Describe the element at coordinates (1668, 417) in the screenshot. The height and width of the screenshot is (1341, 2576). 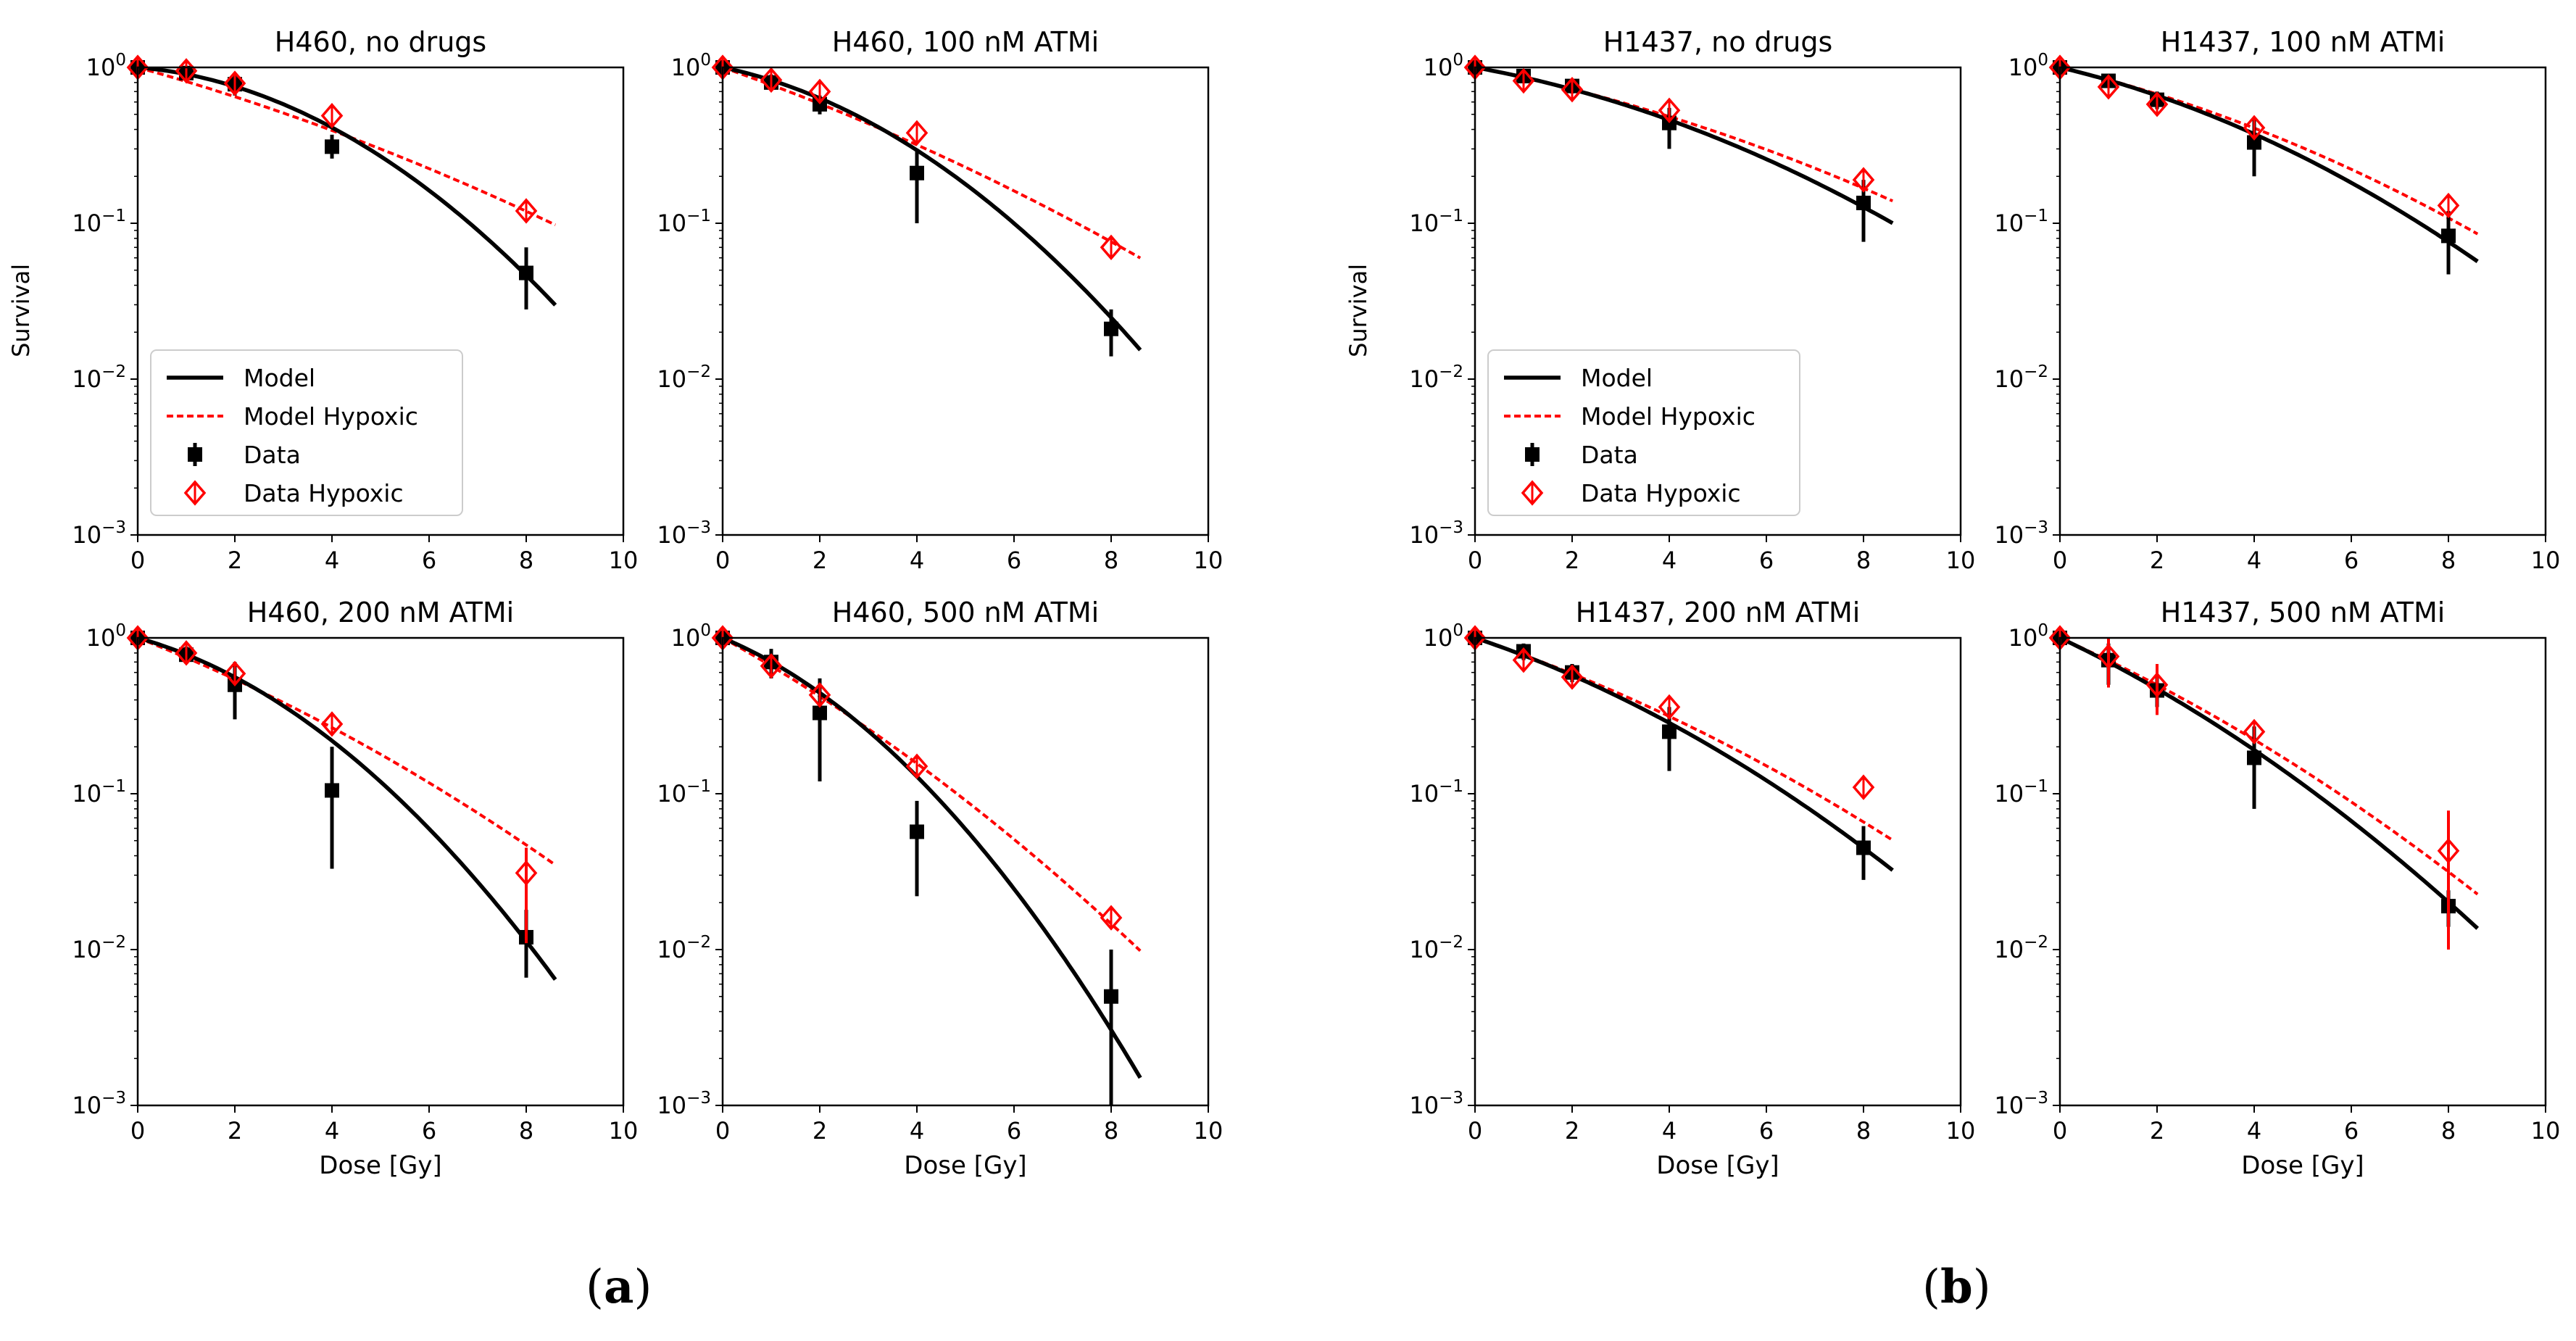
I see `legend-model-hypoxic-label: Model Hypoxic` at that location.